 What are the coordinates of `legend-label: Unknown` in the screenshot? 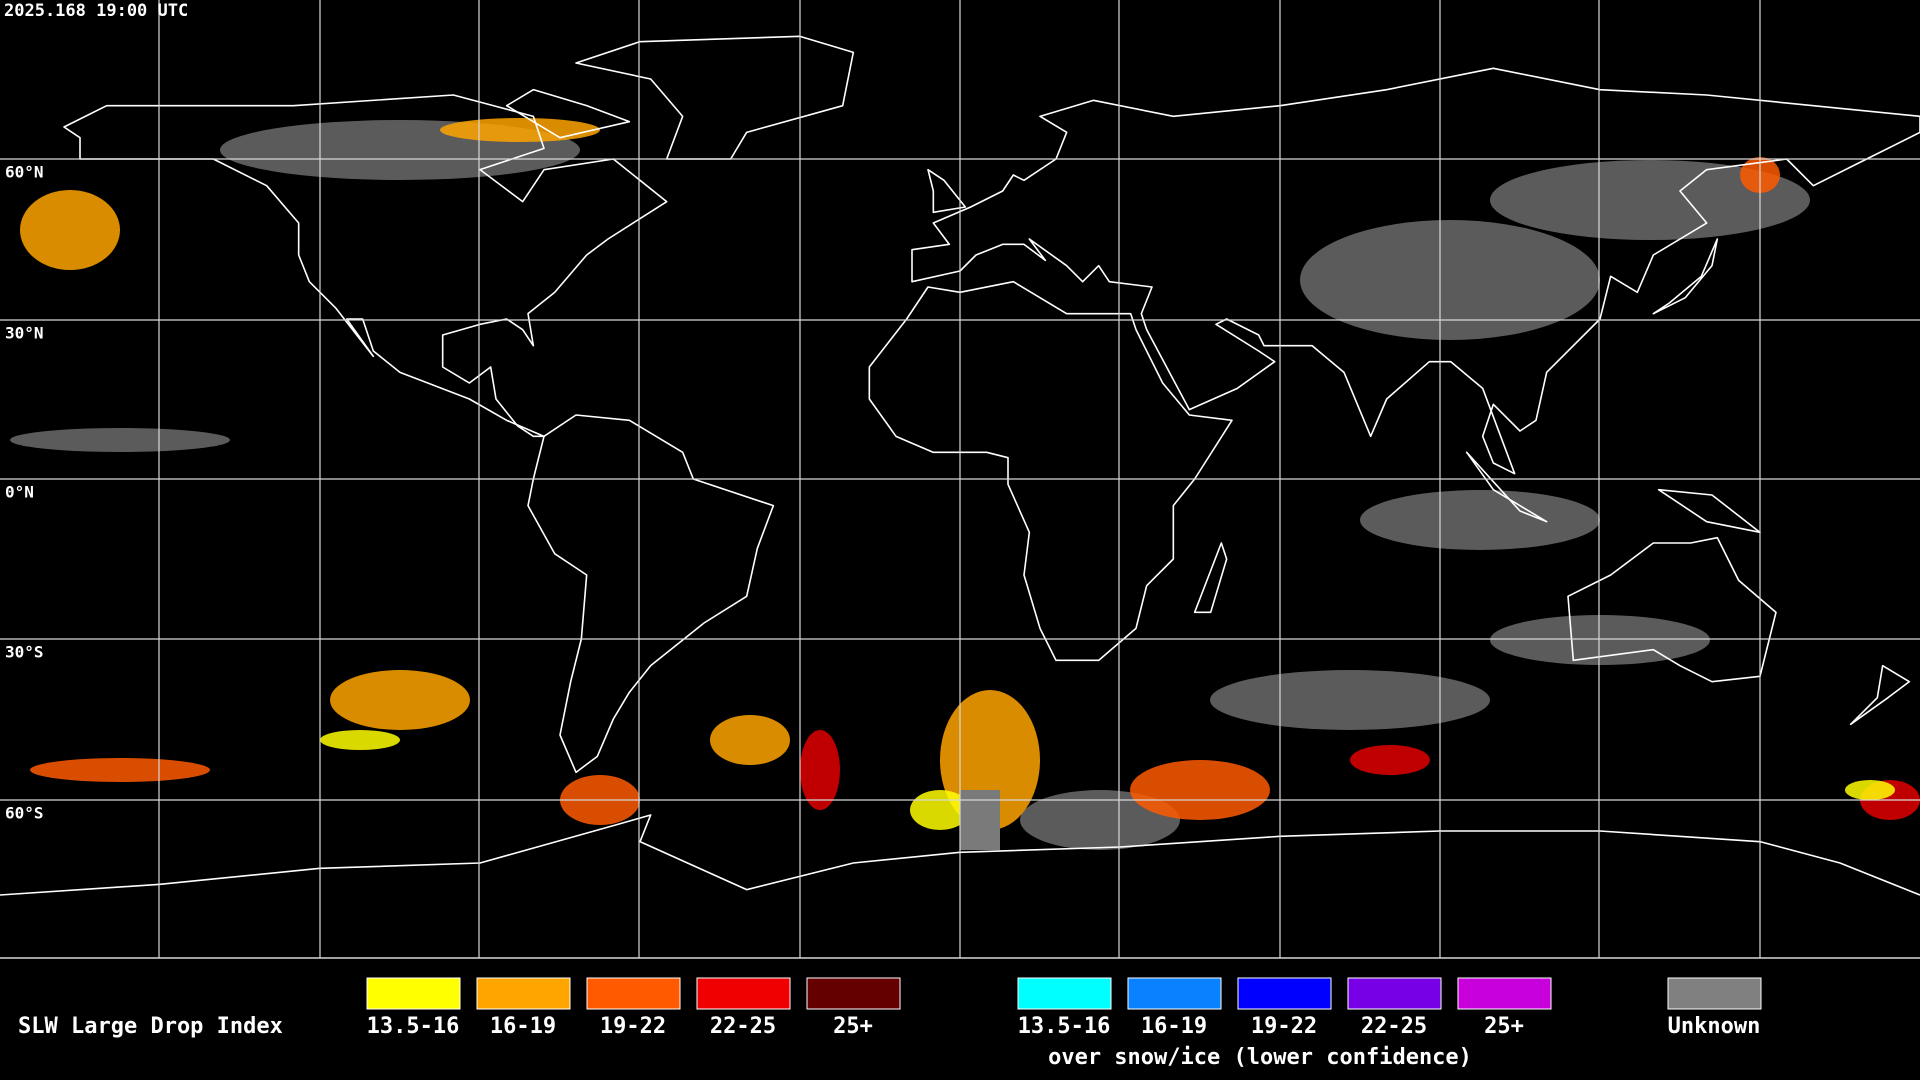 It's located at (1714, 1026).